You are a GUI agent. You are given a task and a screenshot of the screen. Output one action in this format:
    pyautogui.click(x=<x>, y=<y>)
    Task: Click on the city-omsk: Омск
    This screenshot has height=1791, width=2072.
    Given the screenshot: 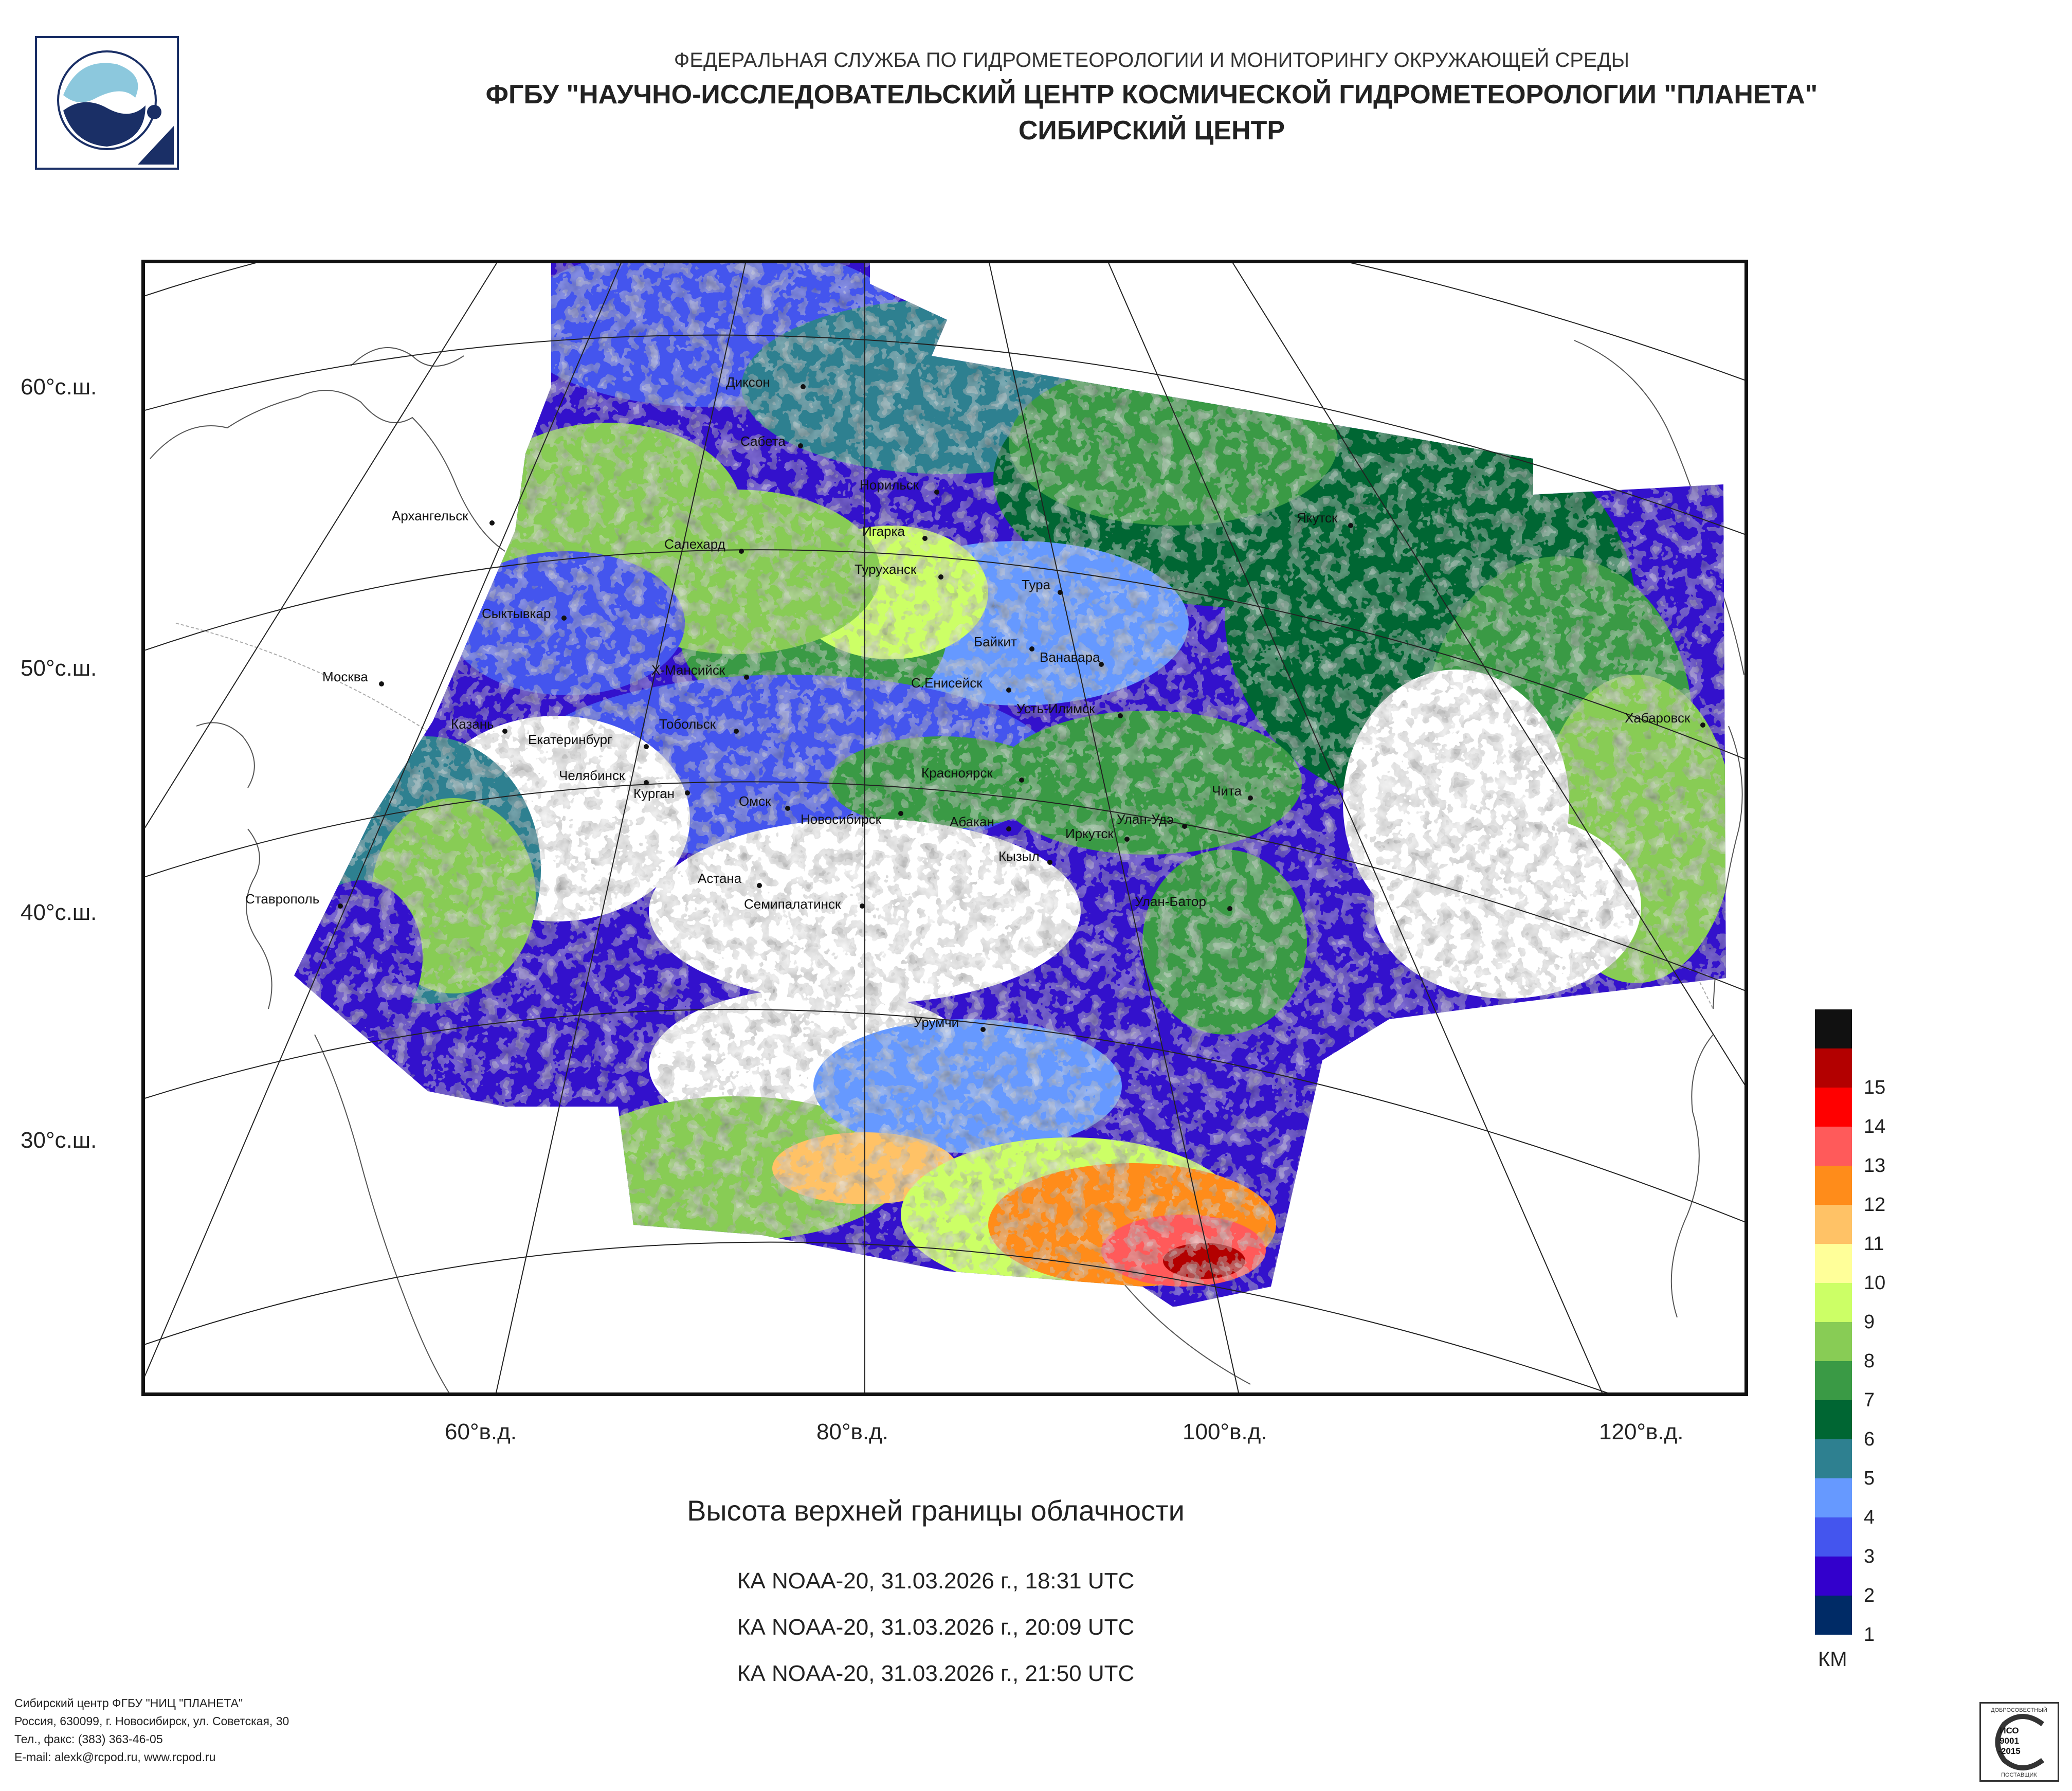 What is the action you would take?
    pyautogui.click(x=764, y=802)
    